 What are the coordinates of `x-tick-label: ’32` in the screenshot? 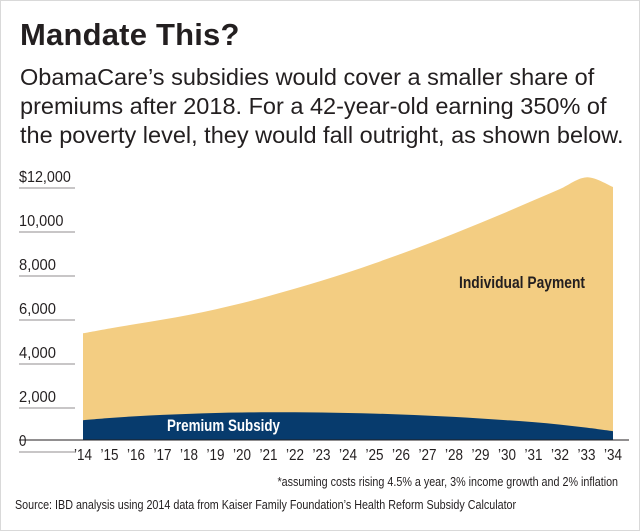 It's located at (560, 455).